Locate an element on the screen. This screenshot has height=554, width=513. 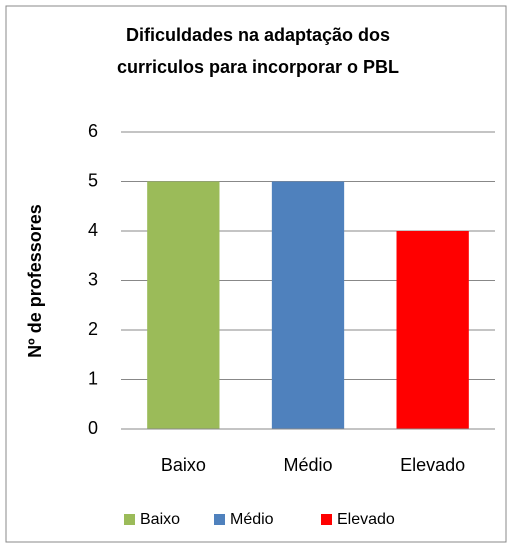
y-tick-label: 5 is located at coordinates (93, 180).